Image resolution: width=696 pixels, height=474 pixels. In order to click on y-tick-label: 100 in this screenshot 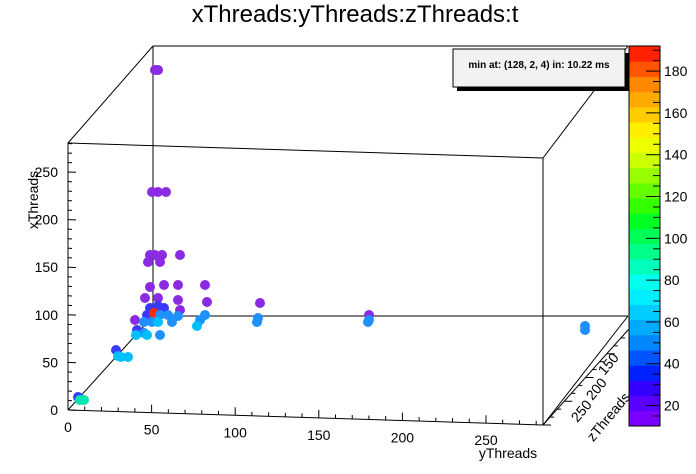, I will do `click(47, 315)`.